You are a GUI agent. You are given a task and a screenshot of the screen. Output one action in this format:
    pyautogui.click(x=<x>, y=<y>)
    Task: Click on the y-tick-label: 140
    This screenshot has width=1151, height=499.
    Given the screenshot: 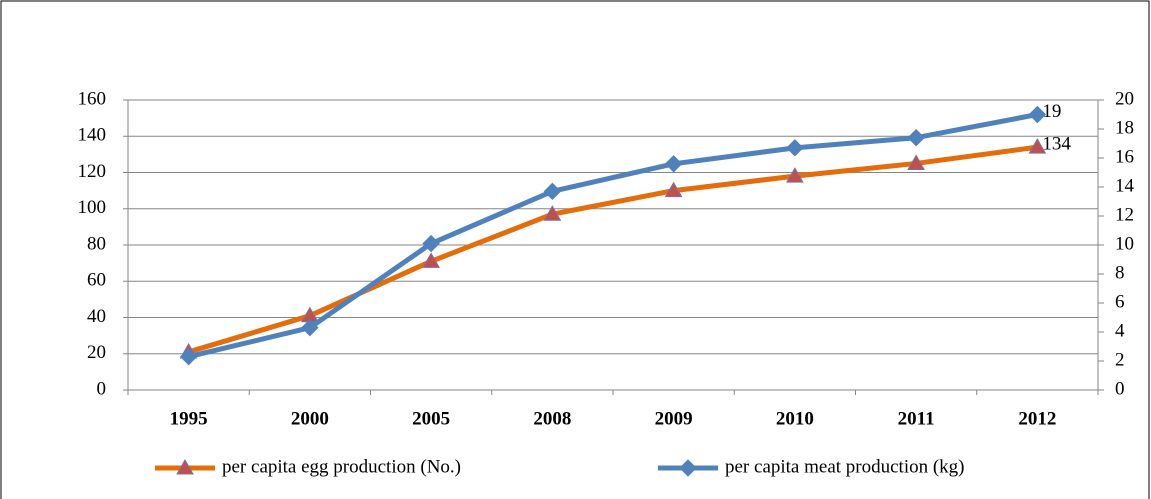 What is the action you would take?
    pyautogui.click(x=92, y=135)
    